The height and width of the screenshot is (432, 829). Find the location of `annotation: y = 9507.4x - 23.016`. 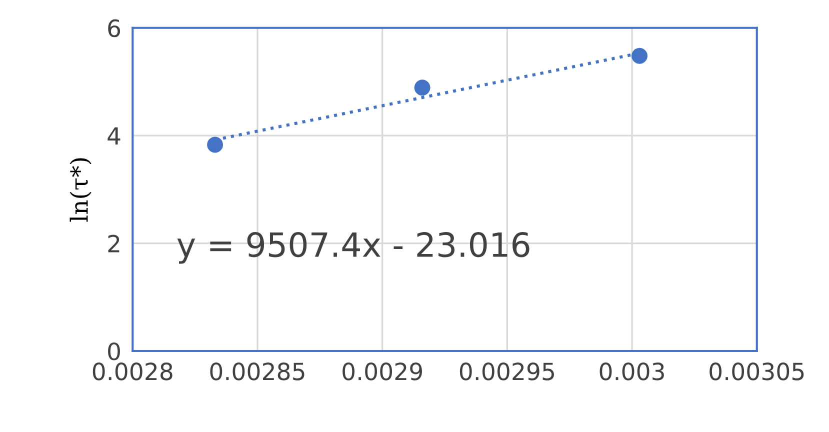

annotation: y = 9507.4x - 23.016 is located at coordinates (353, 248).